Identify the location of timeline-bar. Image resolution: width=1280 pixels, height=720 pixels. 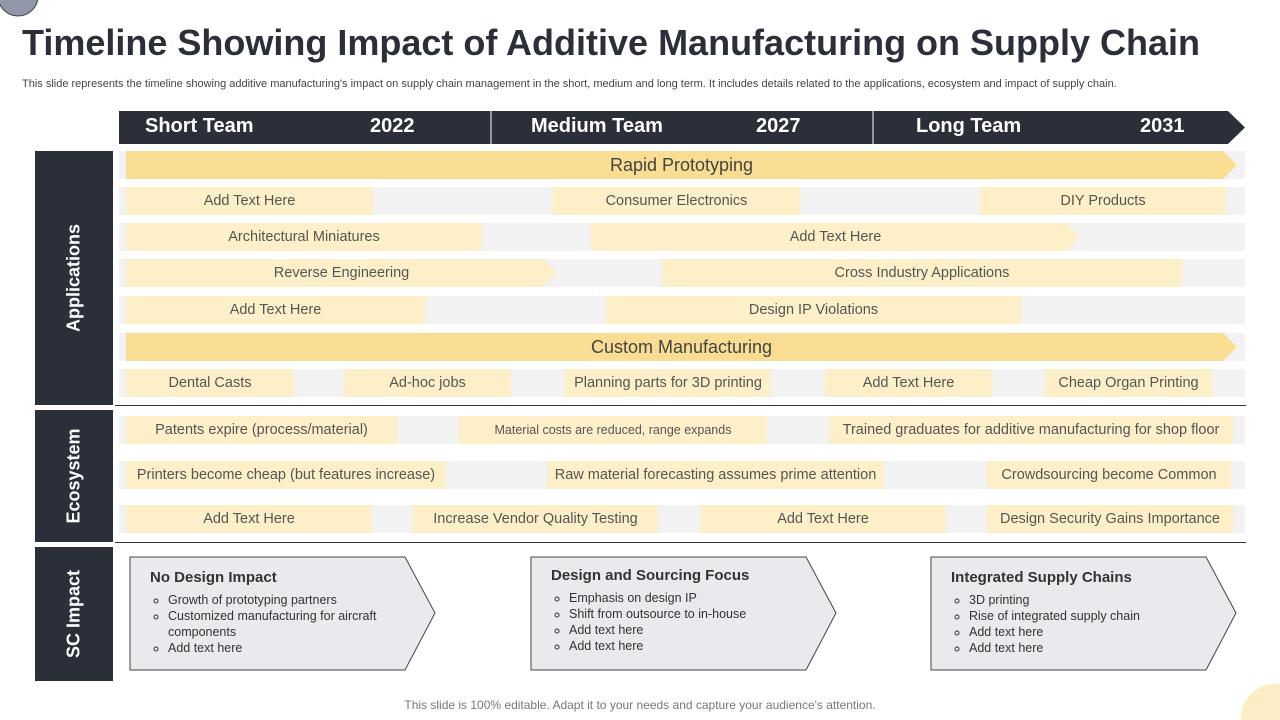
(682, 127).